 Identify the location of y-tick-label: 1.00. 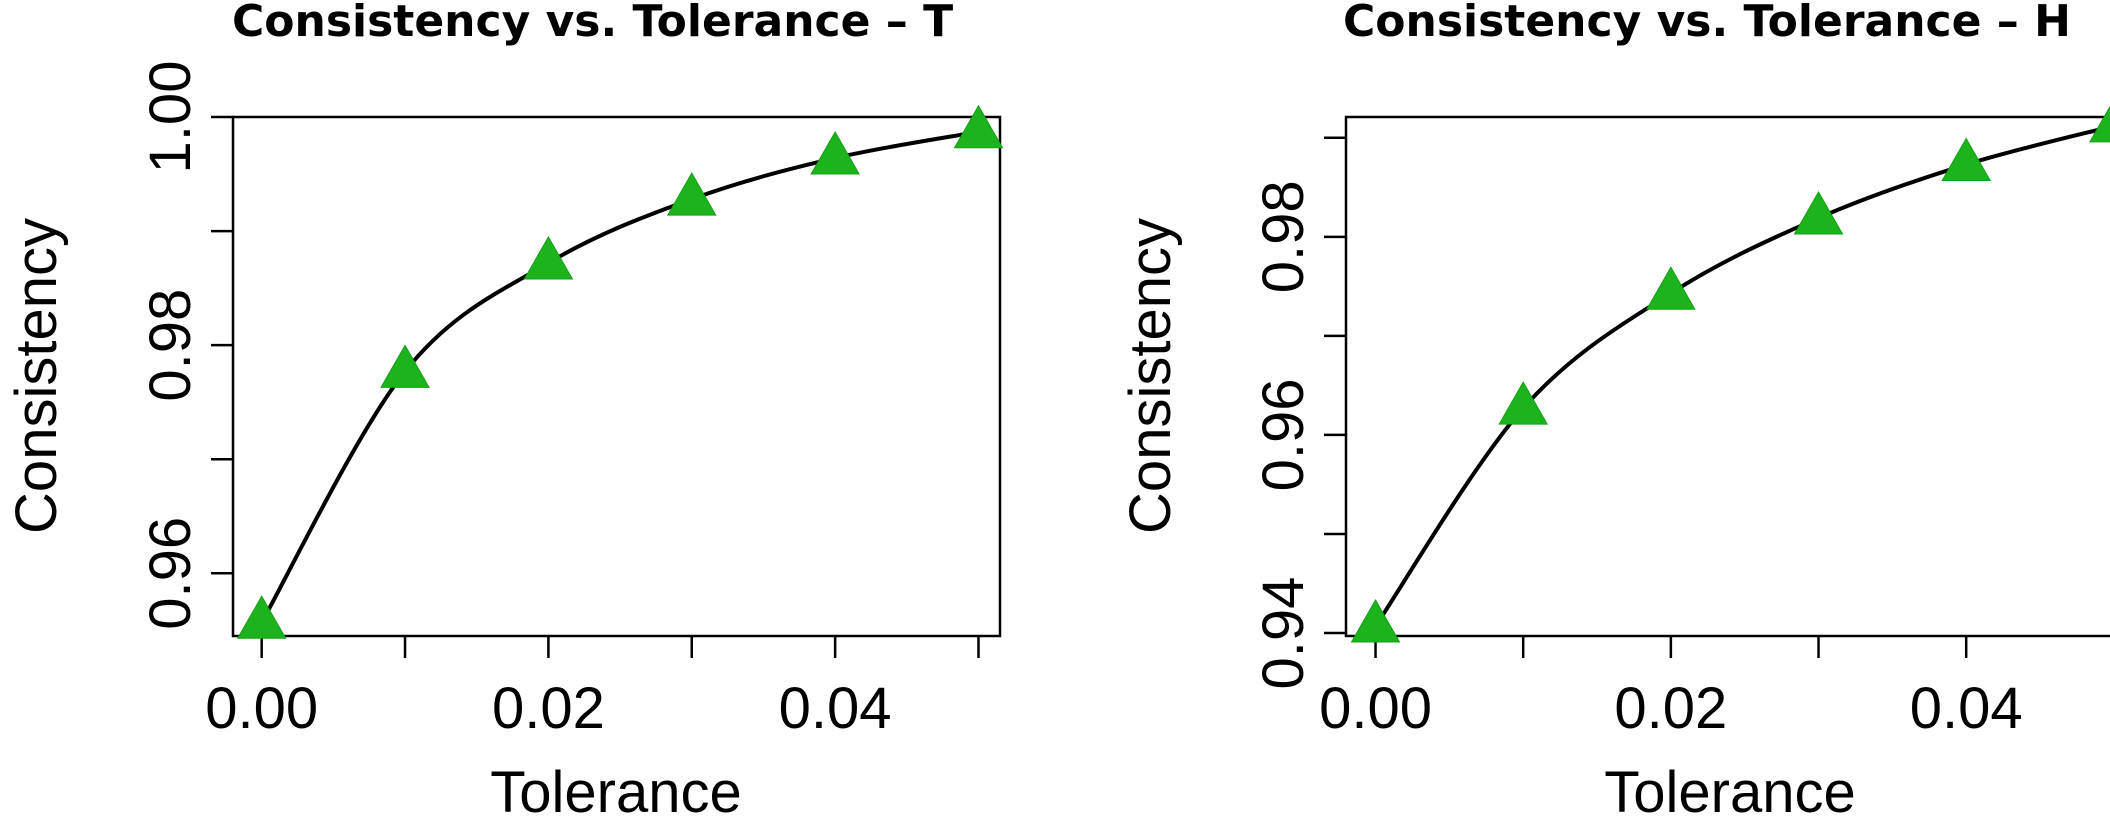
(170, 117).